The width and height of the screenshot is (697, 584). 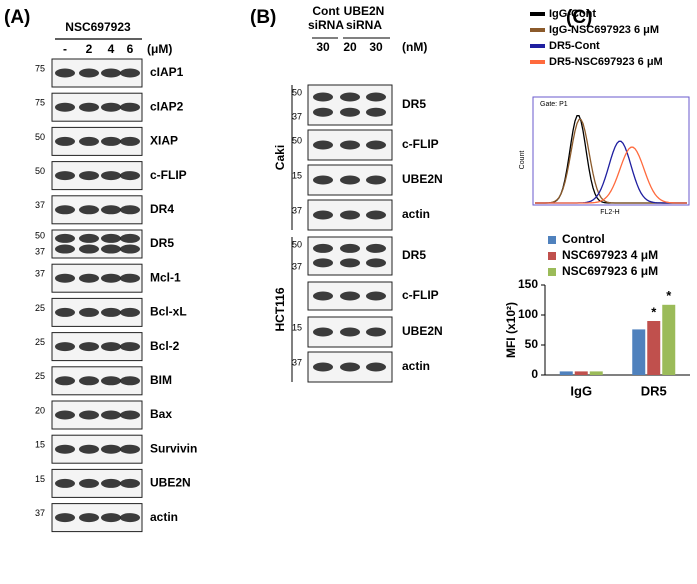 I want to click on unit-label: (μM), so click(x=159, y=49).